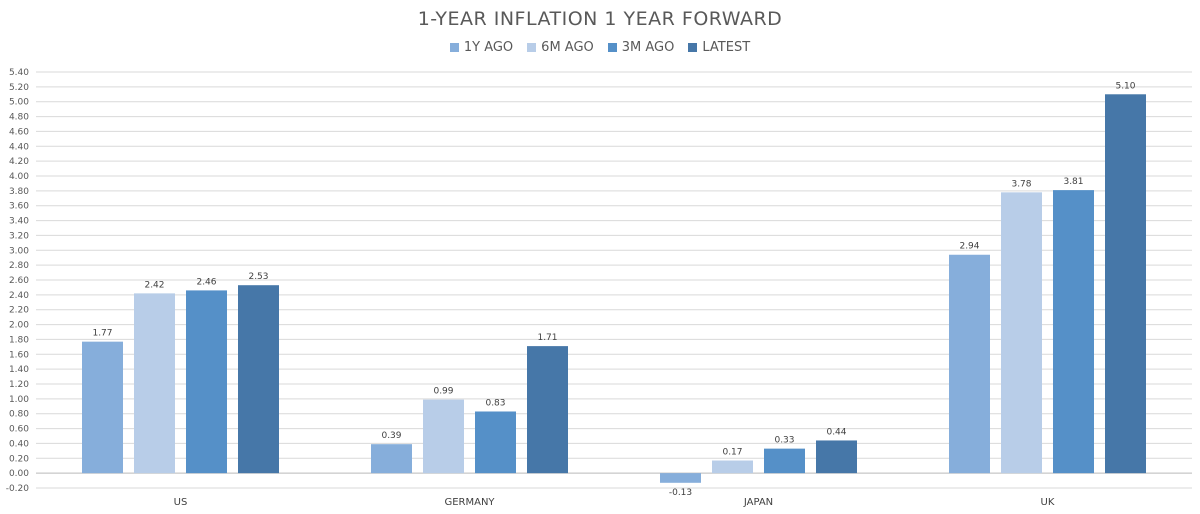 The height and width of the screenshot is (514, 1200). Describe the element at coordinates (19, 281) in the screenshot. I see `y-tick-label: 2.60` at that location.